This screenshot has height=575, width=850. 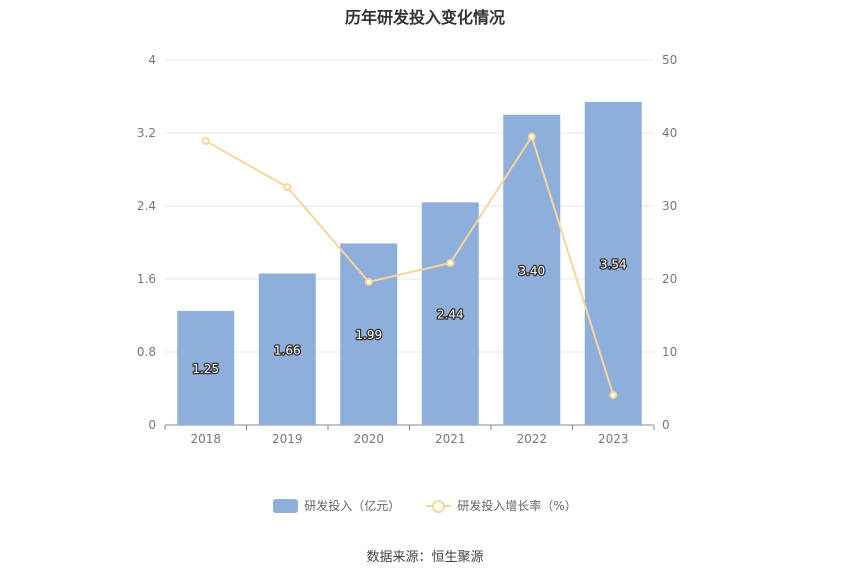 What do you see at coordinates (352, 506) in the screenshot?
I see `legend-bar-label: 研发投入（亿元）` at bounding box center [352, 506].